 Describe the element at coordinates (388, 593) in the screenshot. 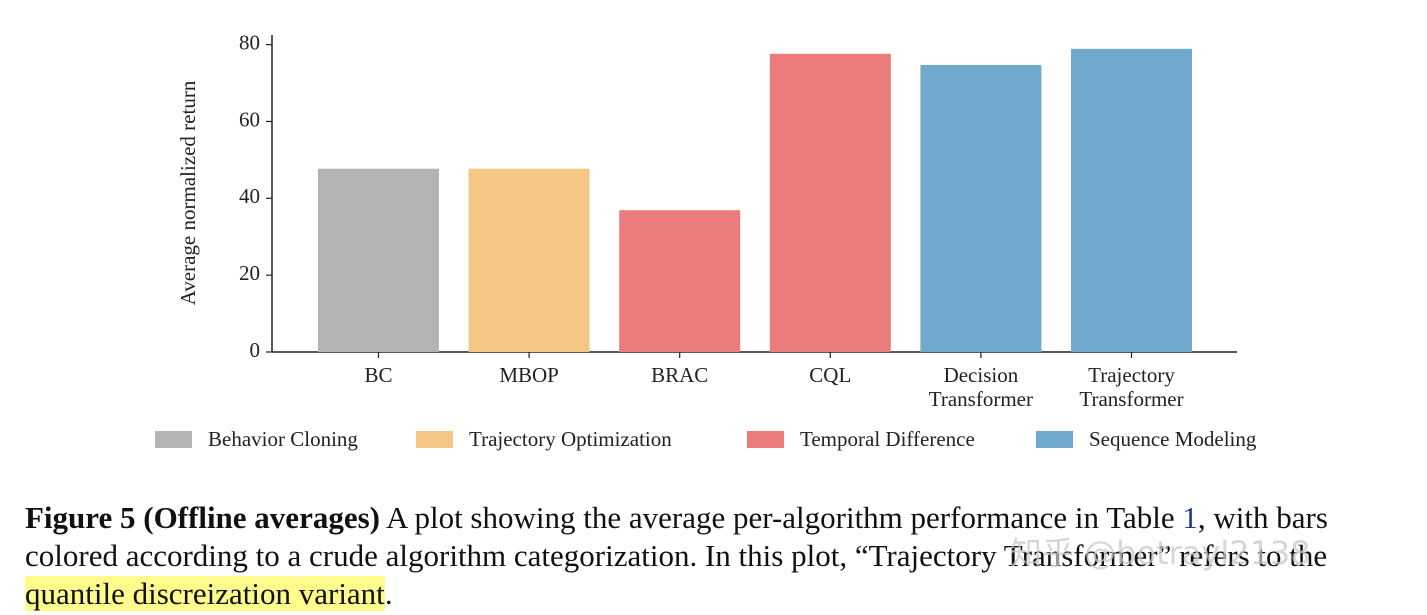

I see `caption-end: .` at that location.